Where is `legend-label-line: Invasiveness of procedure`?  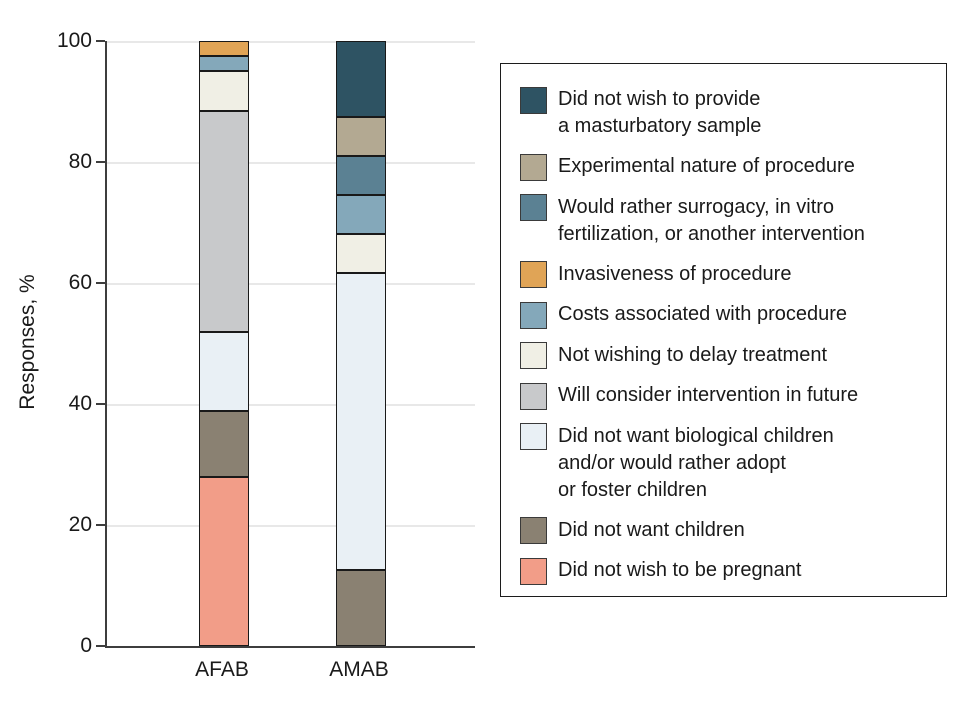
legend-label-line: Invasiveness of procedure is located at coordinates (675, 273).